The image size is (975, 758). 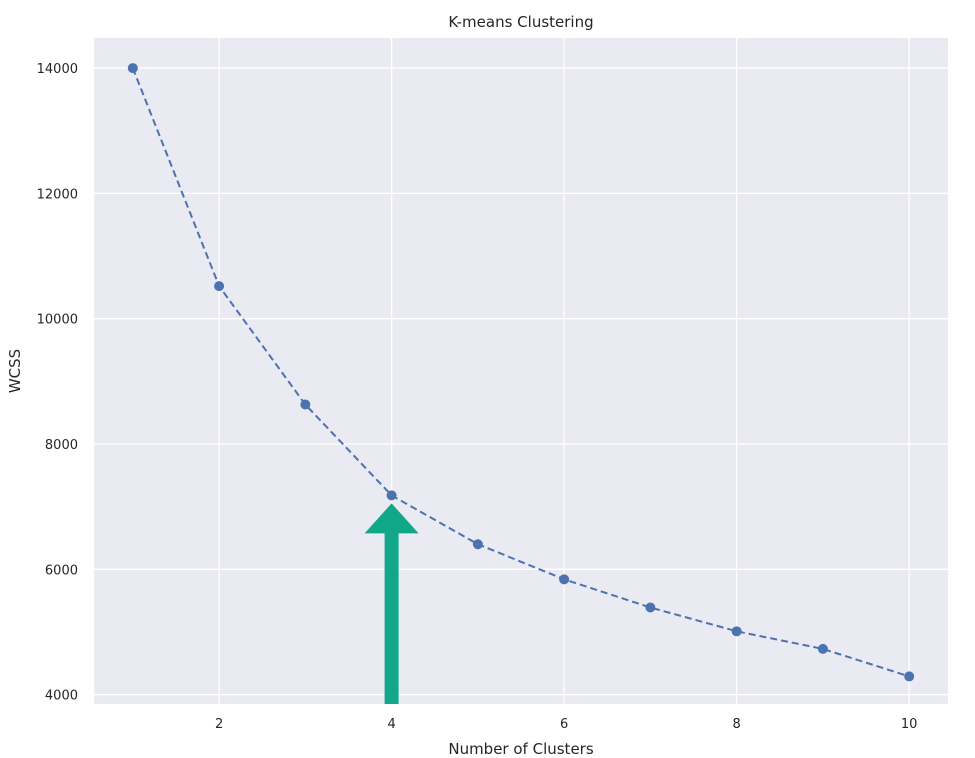 What do you see at coordinates (520, 22) in the screenshot?
I see `chart-title: K-means Clustering` at bounding box center [520, 22].